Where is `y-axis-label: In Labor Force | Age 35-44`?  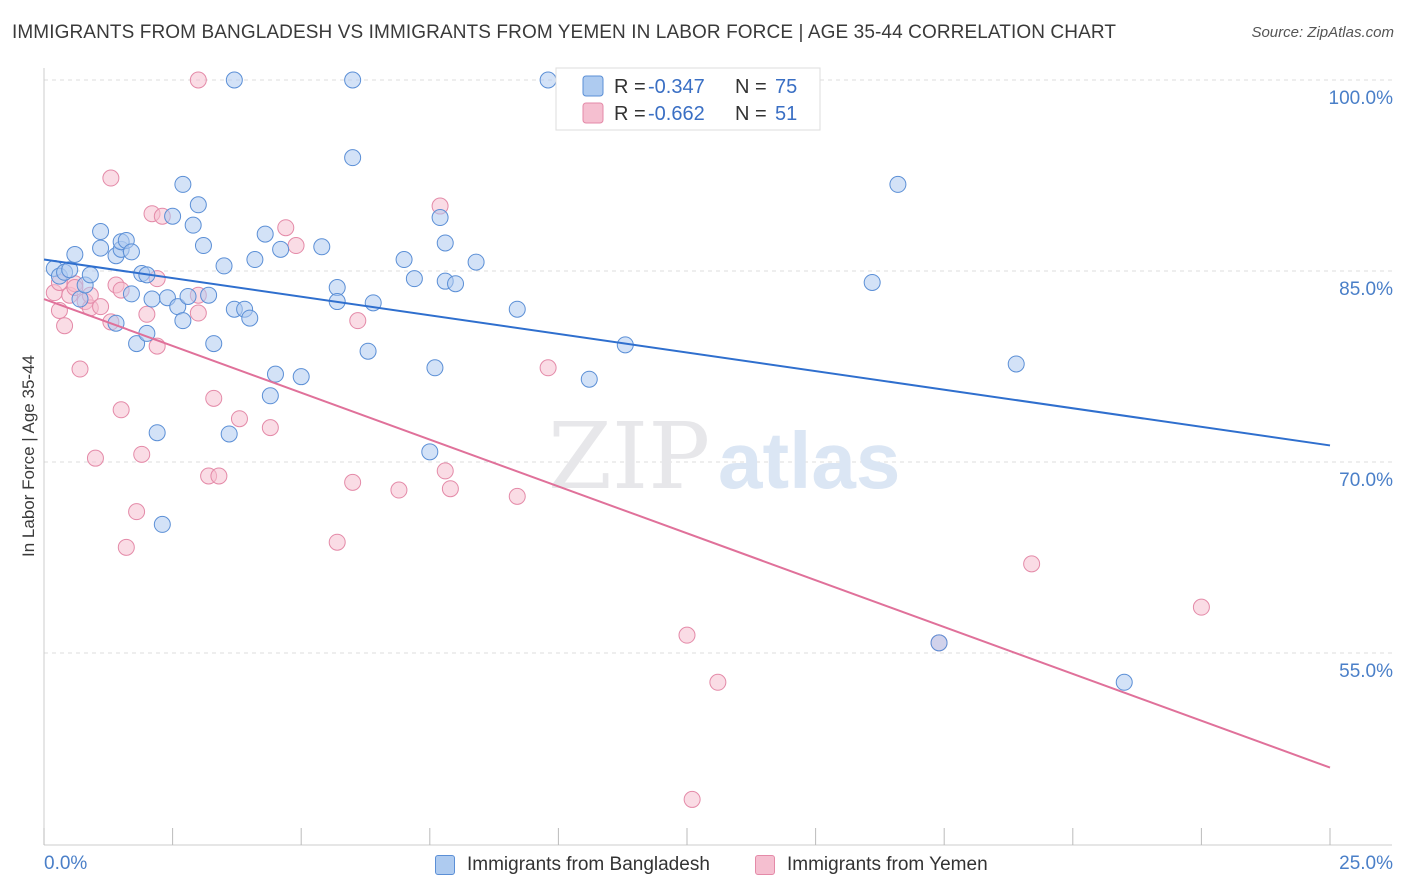
y-axis-label: In Labor Force | Age 35-44 is located at coordinates (28, 456).